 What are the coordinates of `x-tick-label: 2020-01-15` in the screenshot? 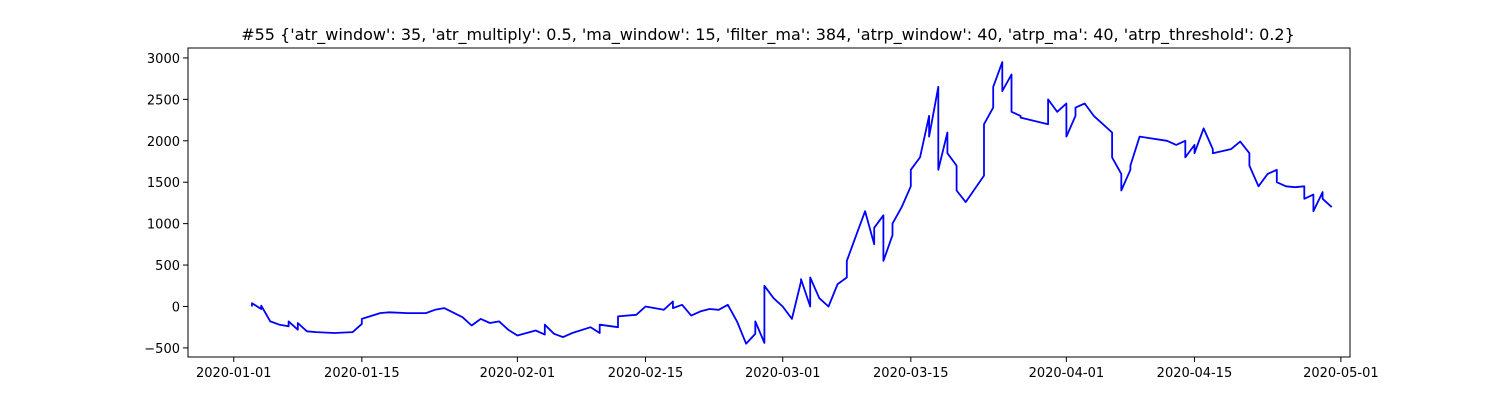 It's located at (362, 373).